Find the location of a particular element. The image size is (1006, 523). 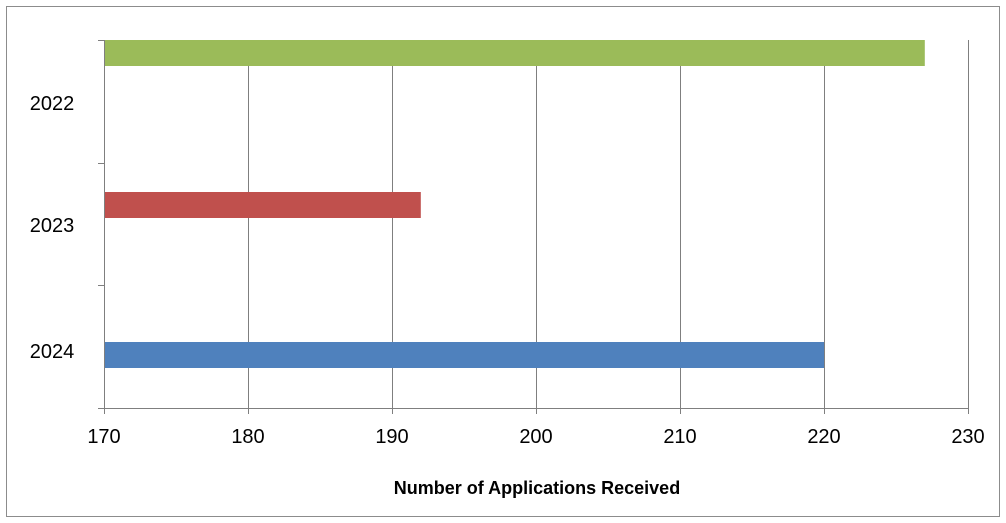

x-tick-label: 190 is located at coordinates (391, 437).